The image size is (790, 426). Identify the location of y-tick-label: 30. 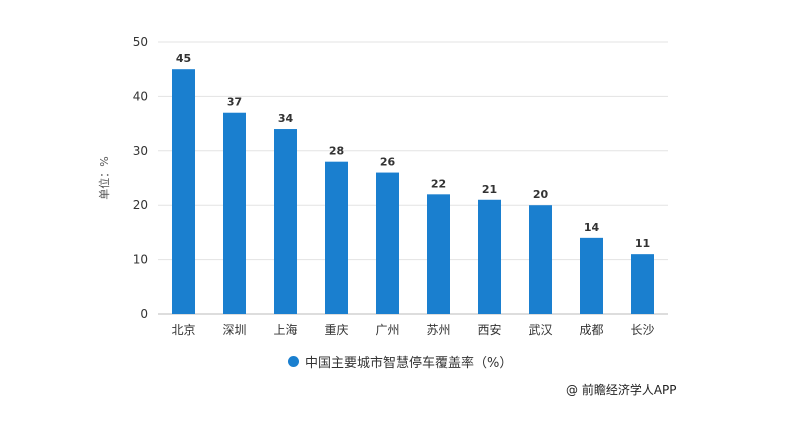
(140, 151).